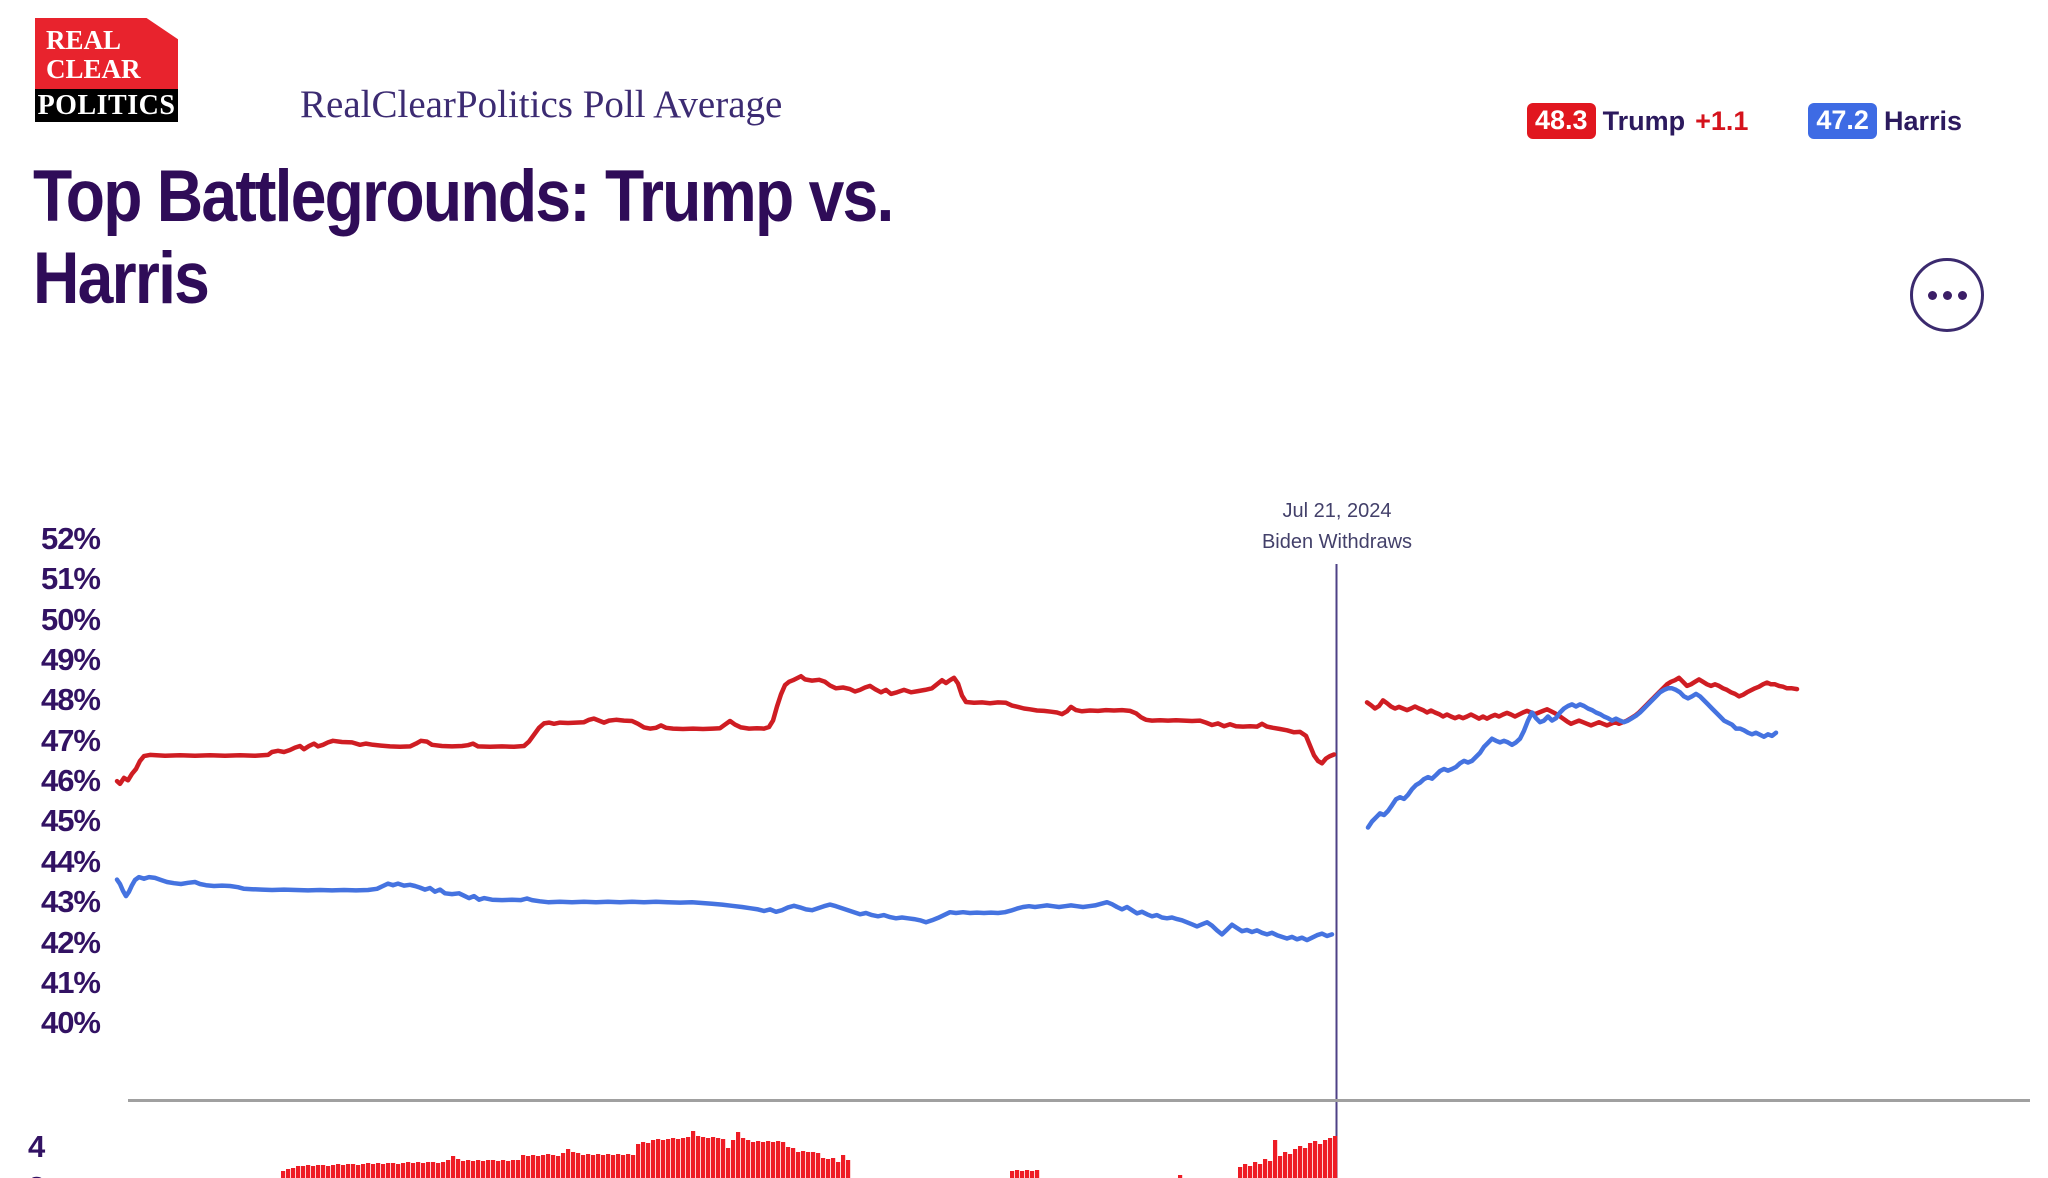 The height and width of the screenshot is (1178, 2048). I want to click on poll-average-title: RealClearPolitics Poll Average, so click(541, 104).